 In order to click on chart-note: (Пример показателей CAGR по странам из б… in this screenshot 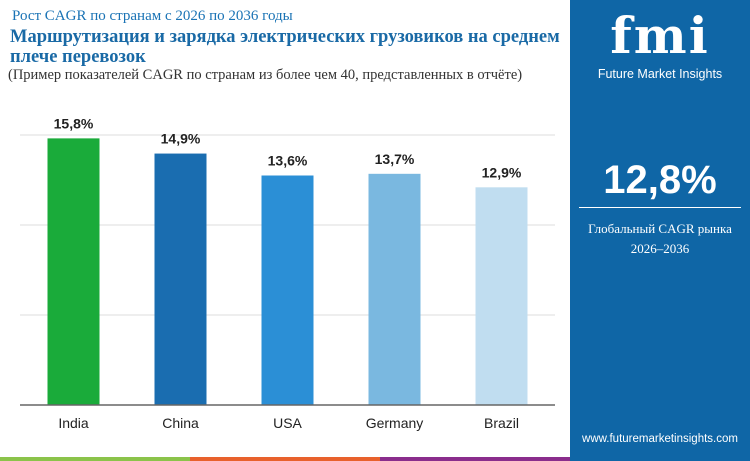, I will do `click(265, 75)`.